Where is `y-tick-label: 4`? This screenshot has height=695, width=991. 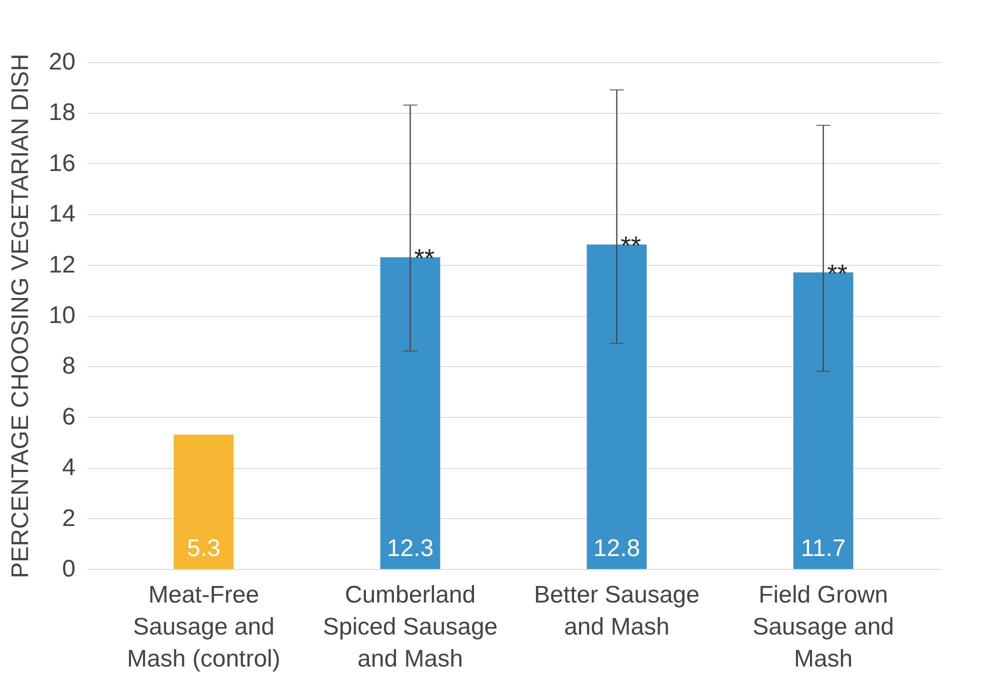
y-tick-label: 4 is located at coordinates (69, 468).